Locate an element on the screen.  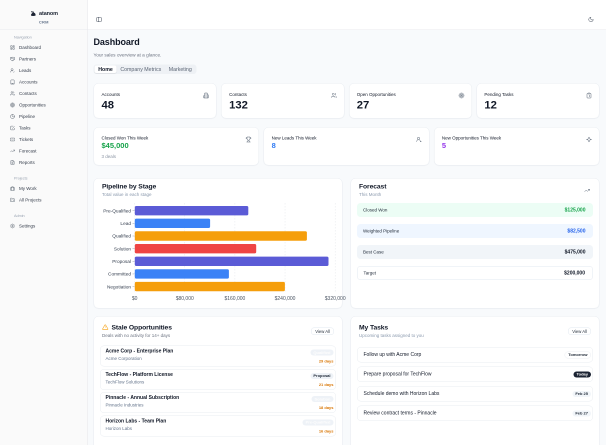
svg-text: $320,000 is located at coordinates (335, 299).